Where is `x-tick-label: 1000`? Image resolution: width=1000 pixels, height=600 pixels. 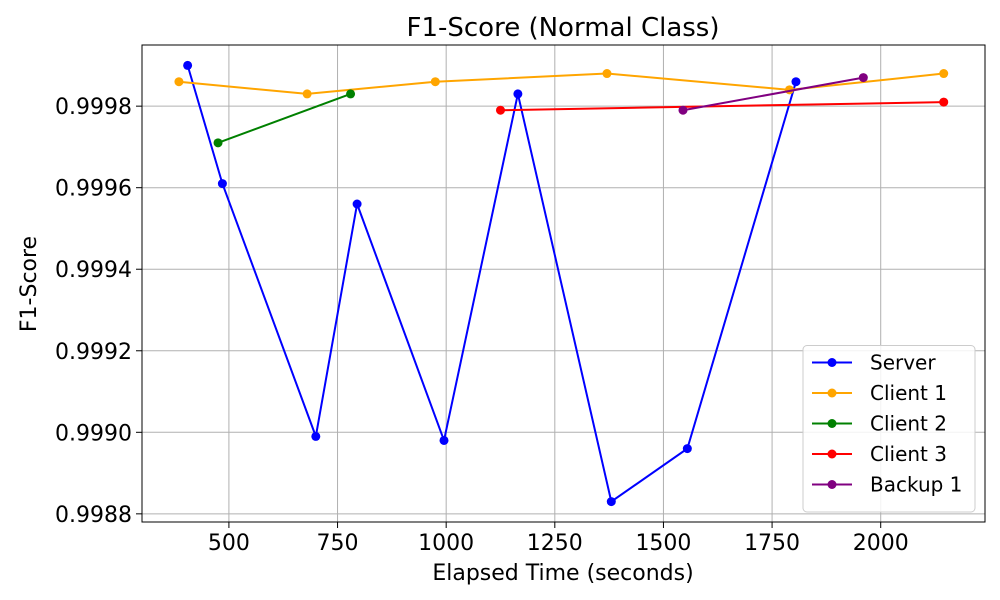 x-tick-label: 1000 is located at coordinates (446, 543).